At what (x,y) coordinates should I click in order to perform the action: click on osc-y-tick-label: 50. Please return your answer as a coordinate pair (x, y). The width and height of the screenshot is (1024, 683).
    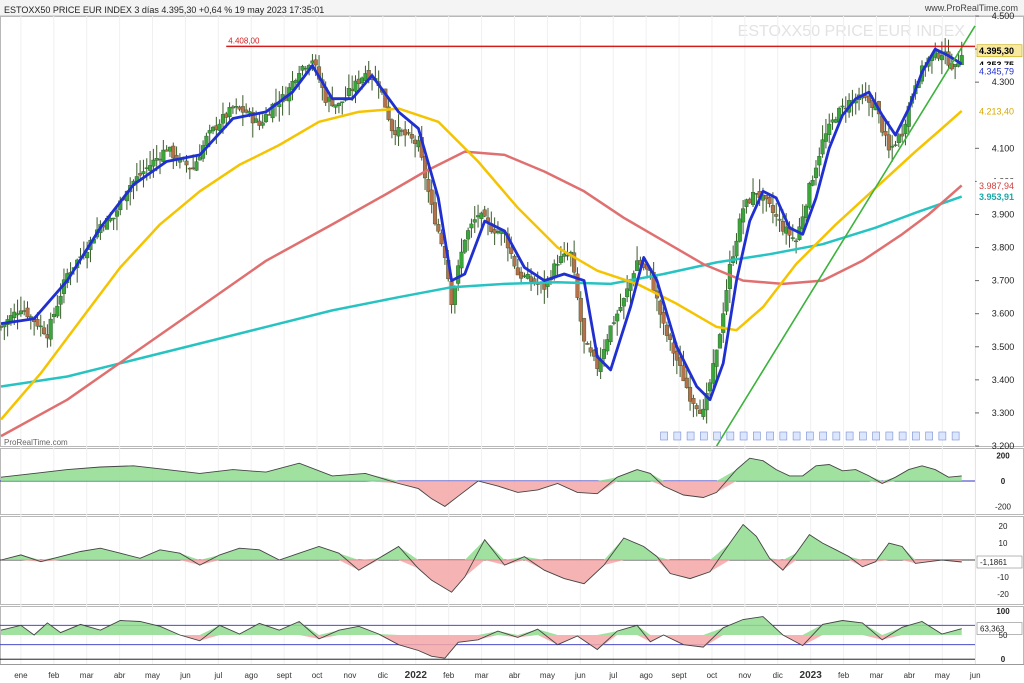
    Looking at the image, I should click on (1003, 635).